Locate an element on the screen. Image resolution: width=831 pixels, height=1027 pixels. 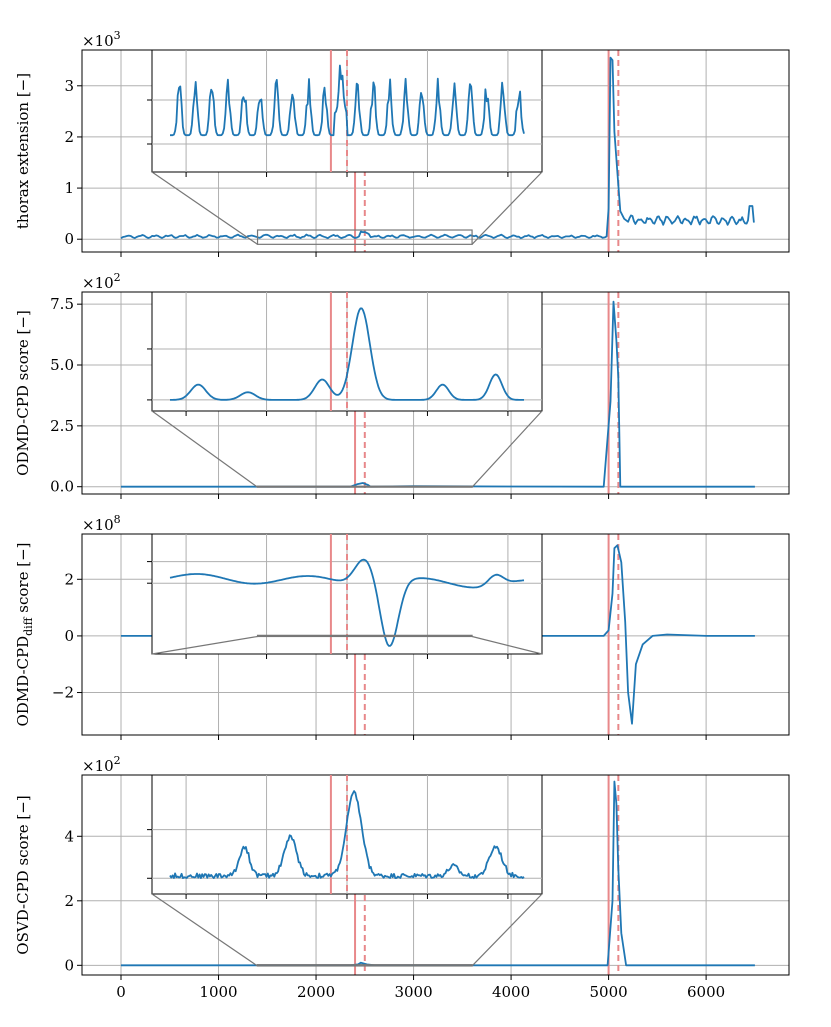
y-tick-label: 2.5 is located at coordinates (62, 426).